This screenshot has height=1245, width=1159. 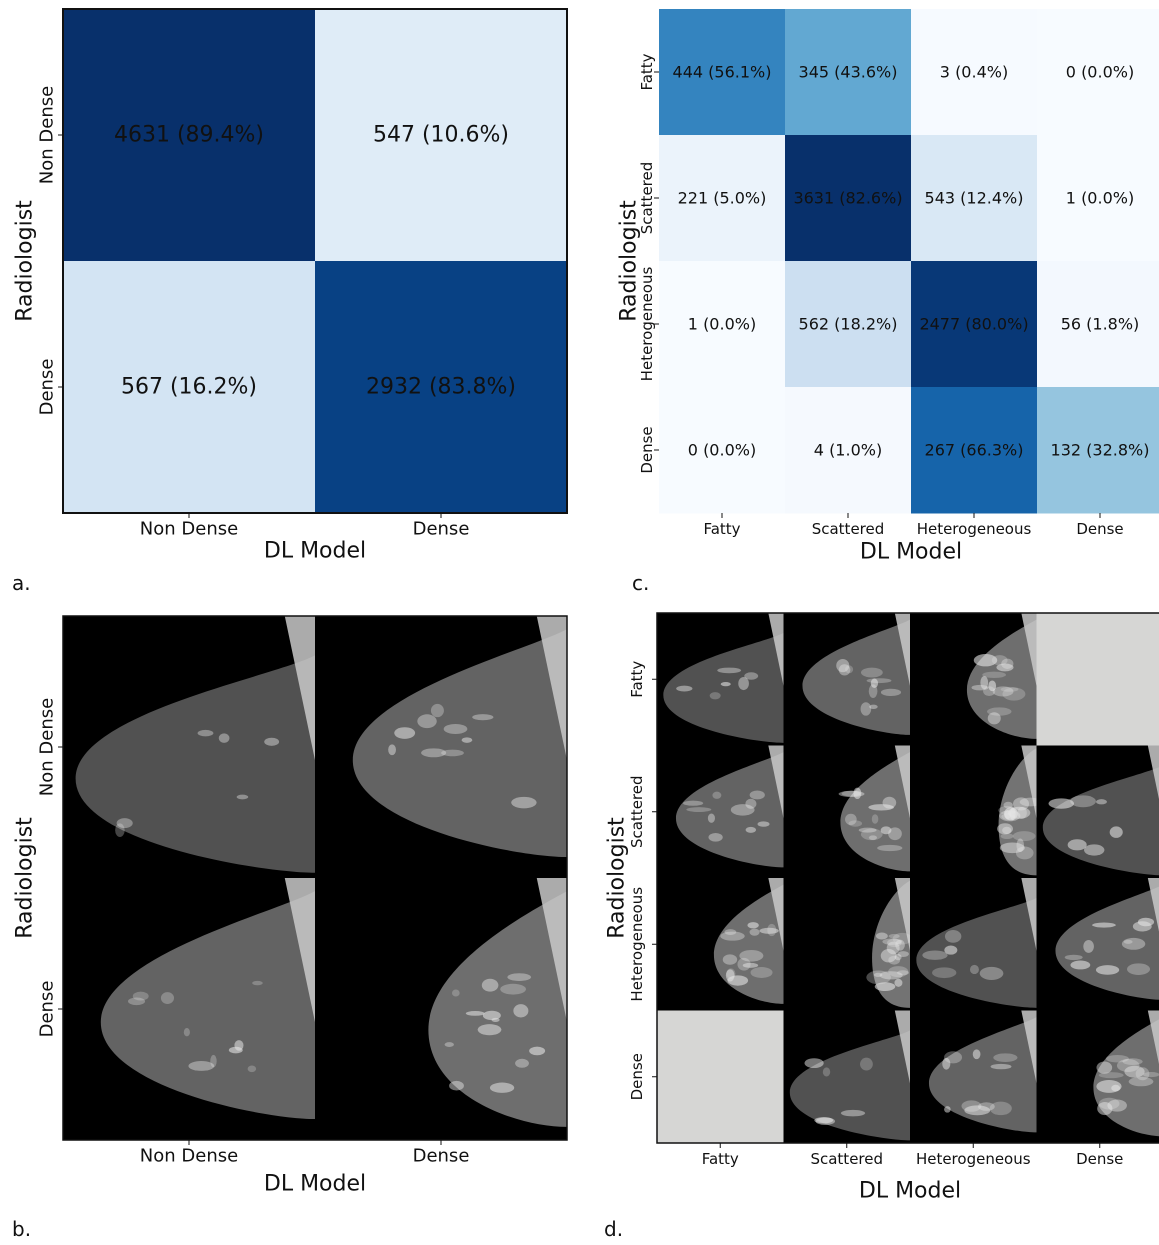 What do you see at coordinates (25, 878) in the screenshot?
I see `y-axis-label: Radiologist` at bounding box center [25, 878].